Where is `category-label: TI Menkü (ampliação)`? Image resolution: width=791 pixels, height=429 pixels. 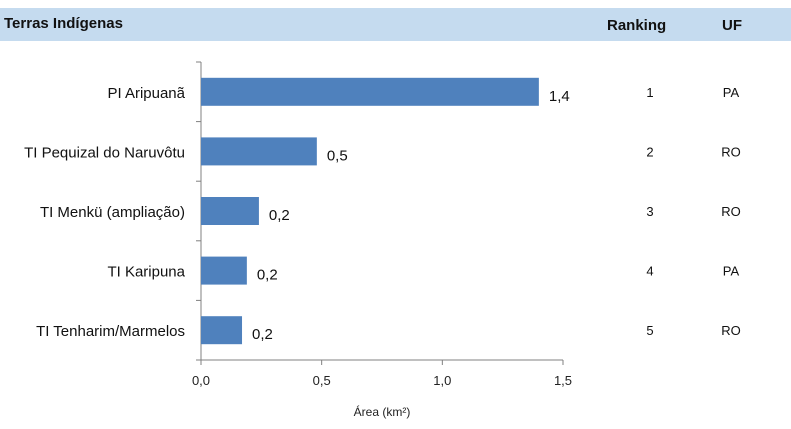 category-label: TI Menkü (ampliação) is located at coordinates (112, 212).